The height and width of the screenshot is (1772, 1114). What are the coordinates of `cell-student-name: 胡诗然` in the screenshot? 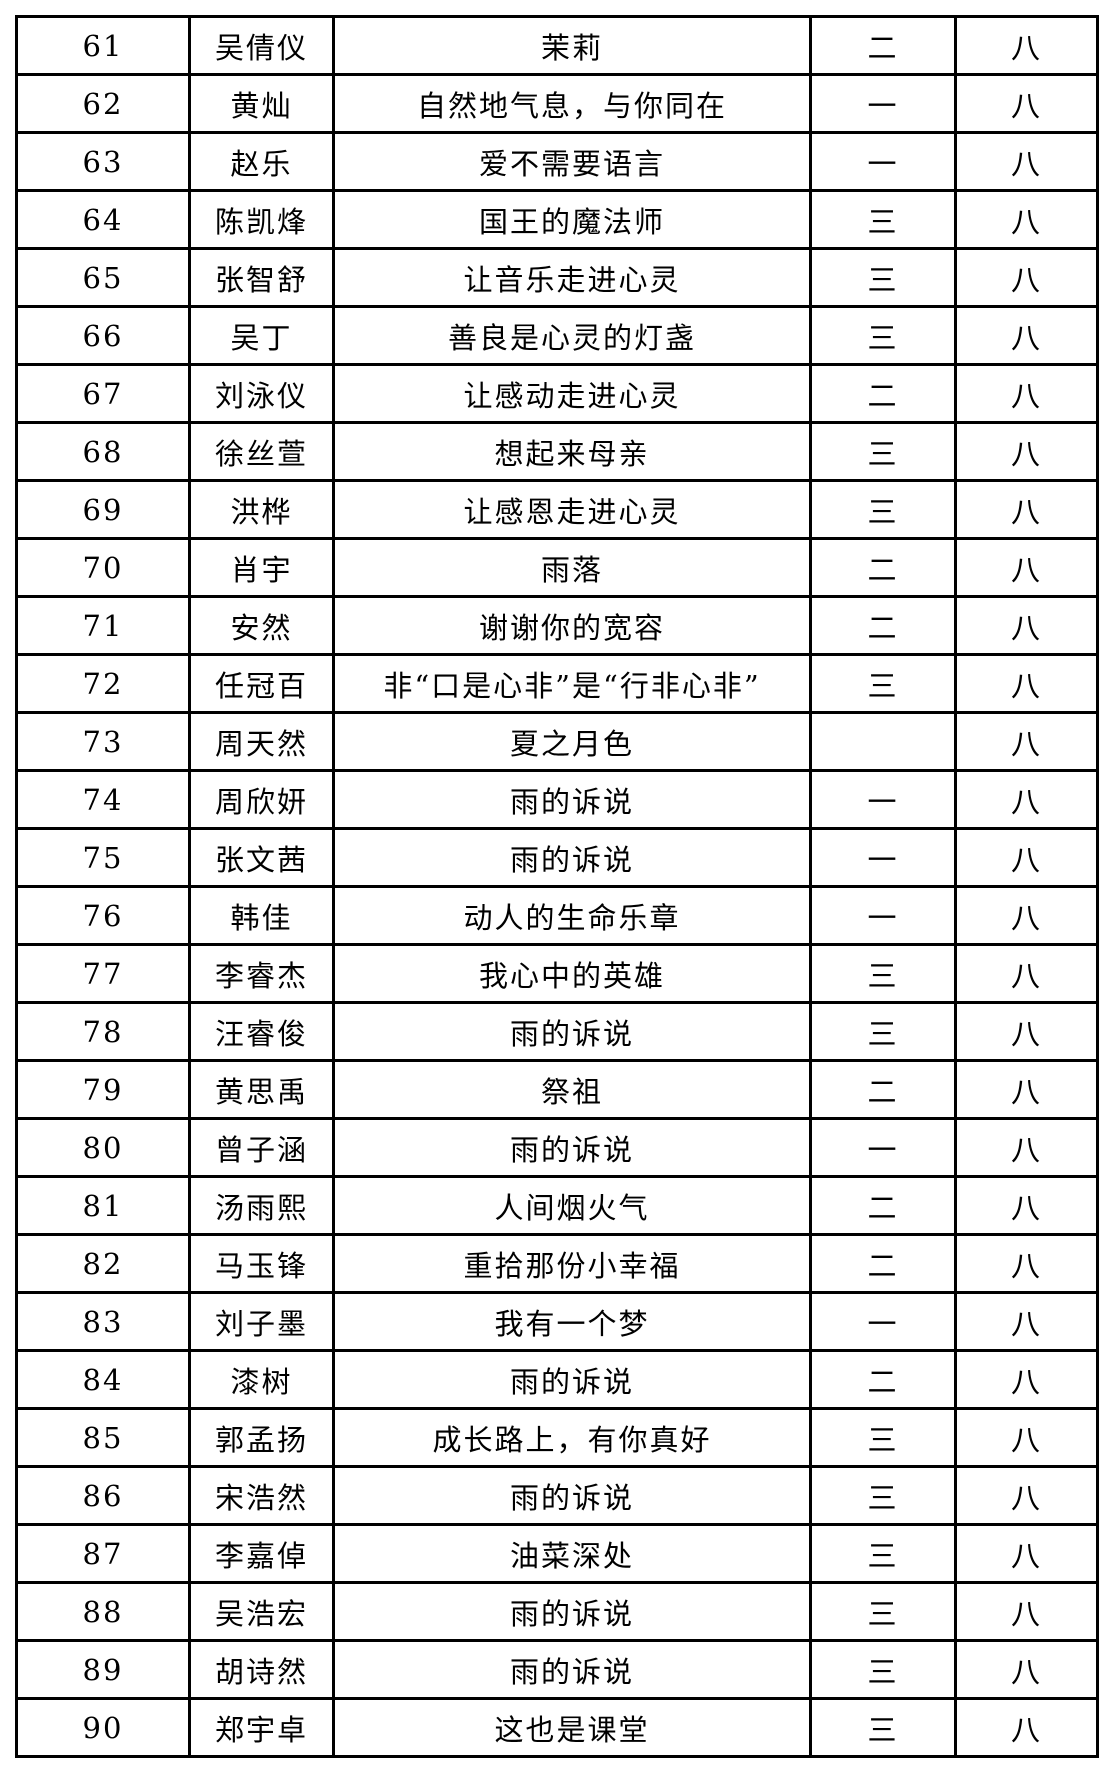 It's located at (261, 1669).